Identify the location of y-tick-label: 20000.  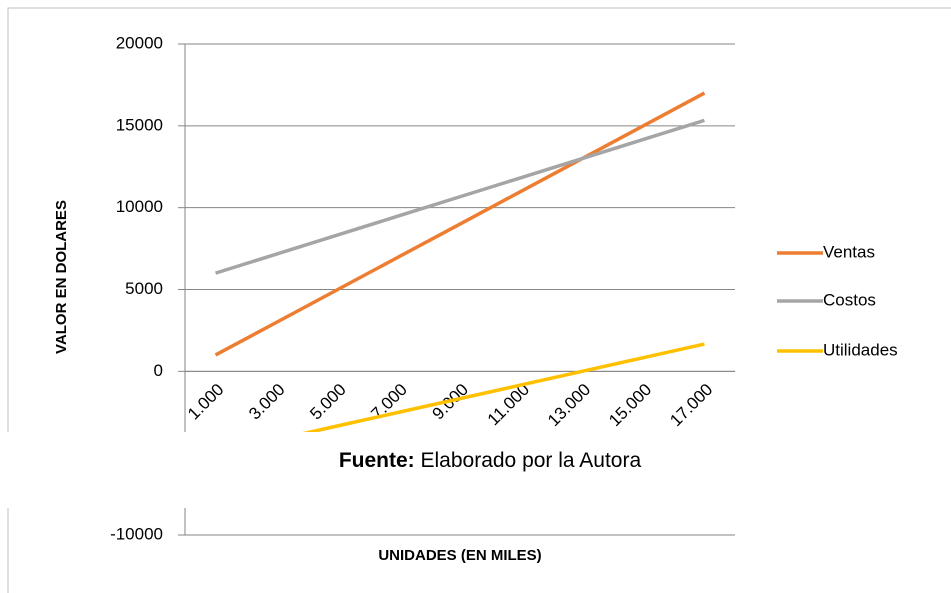
(139, 42).